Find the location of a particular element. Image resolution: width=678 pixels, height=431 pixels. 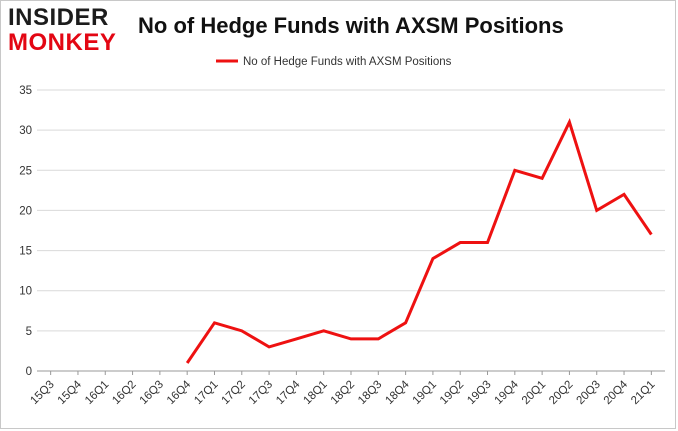

y-tick-label: 15 is located at coordinates (25, 252).